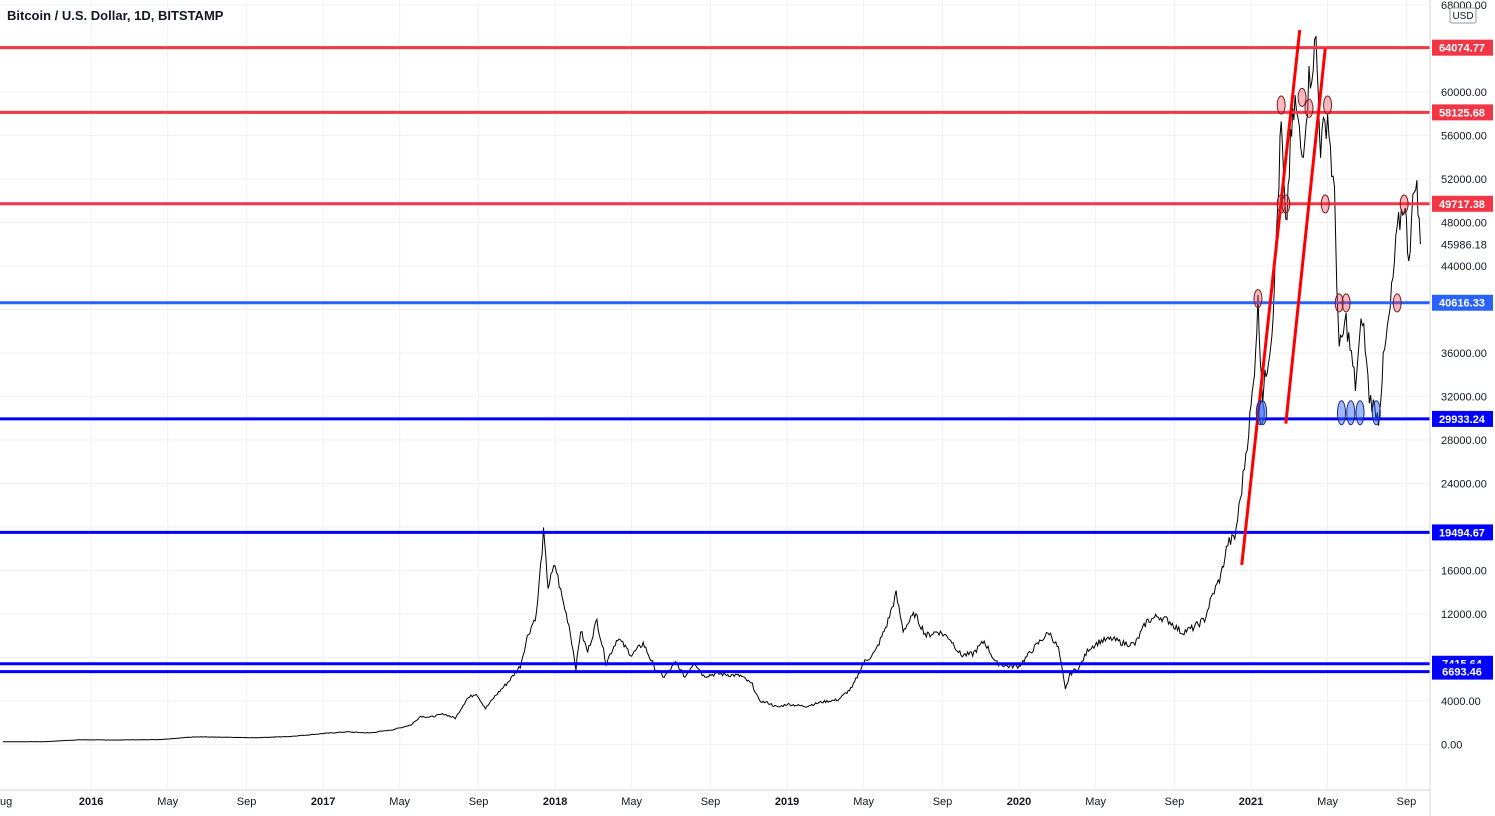  Describe the element at coordinates (555, 802) in the screenshot. I see `x-tick-label: 2018` at that location.